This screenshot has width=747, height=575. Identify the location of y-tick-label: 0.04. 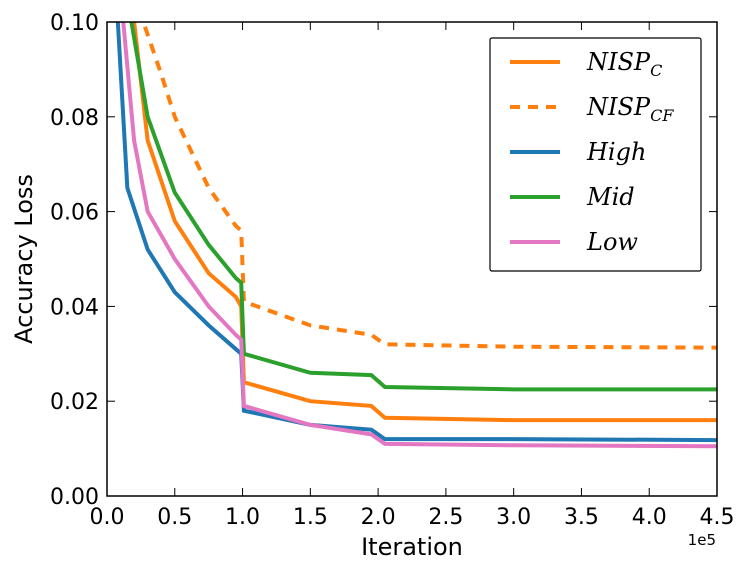
(74, 307).